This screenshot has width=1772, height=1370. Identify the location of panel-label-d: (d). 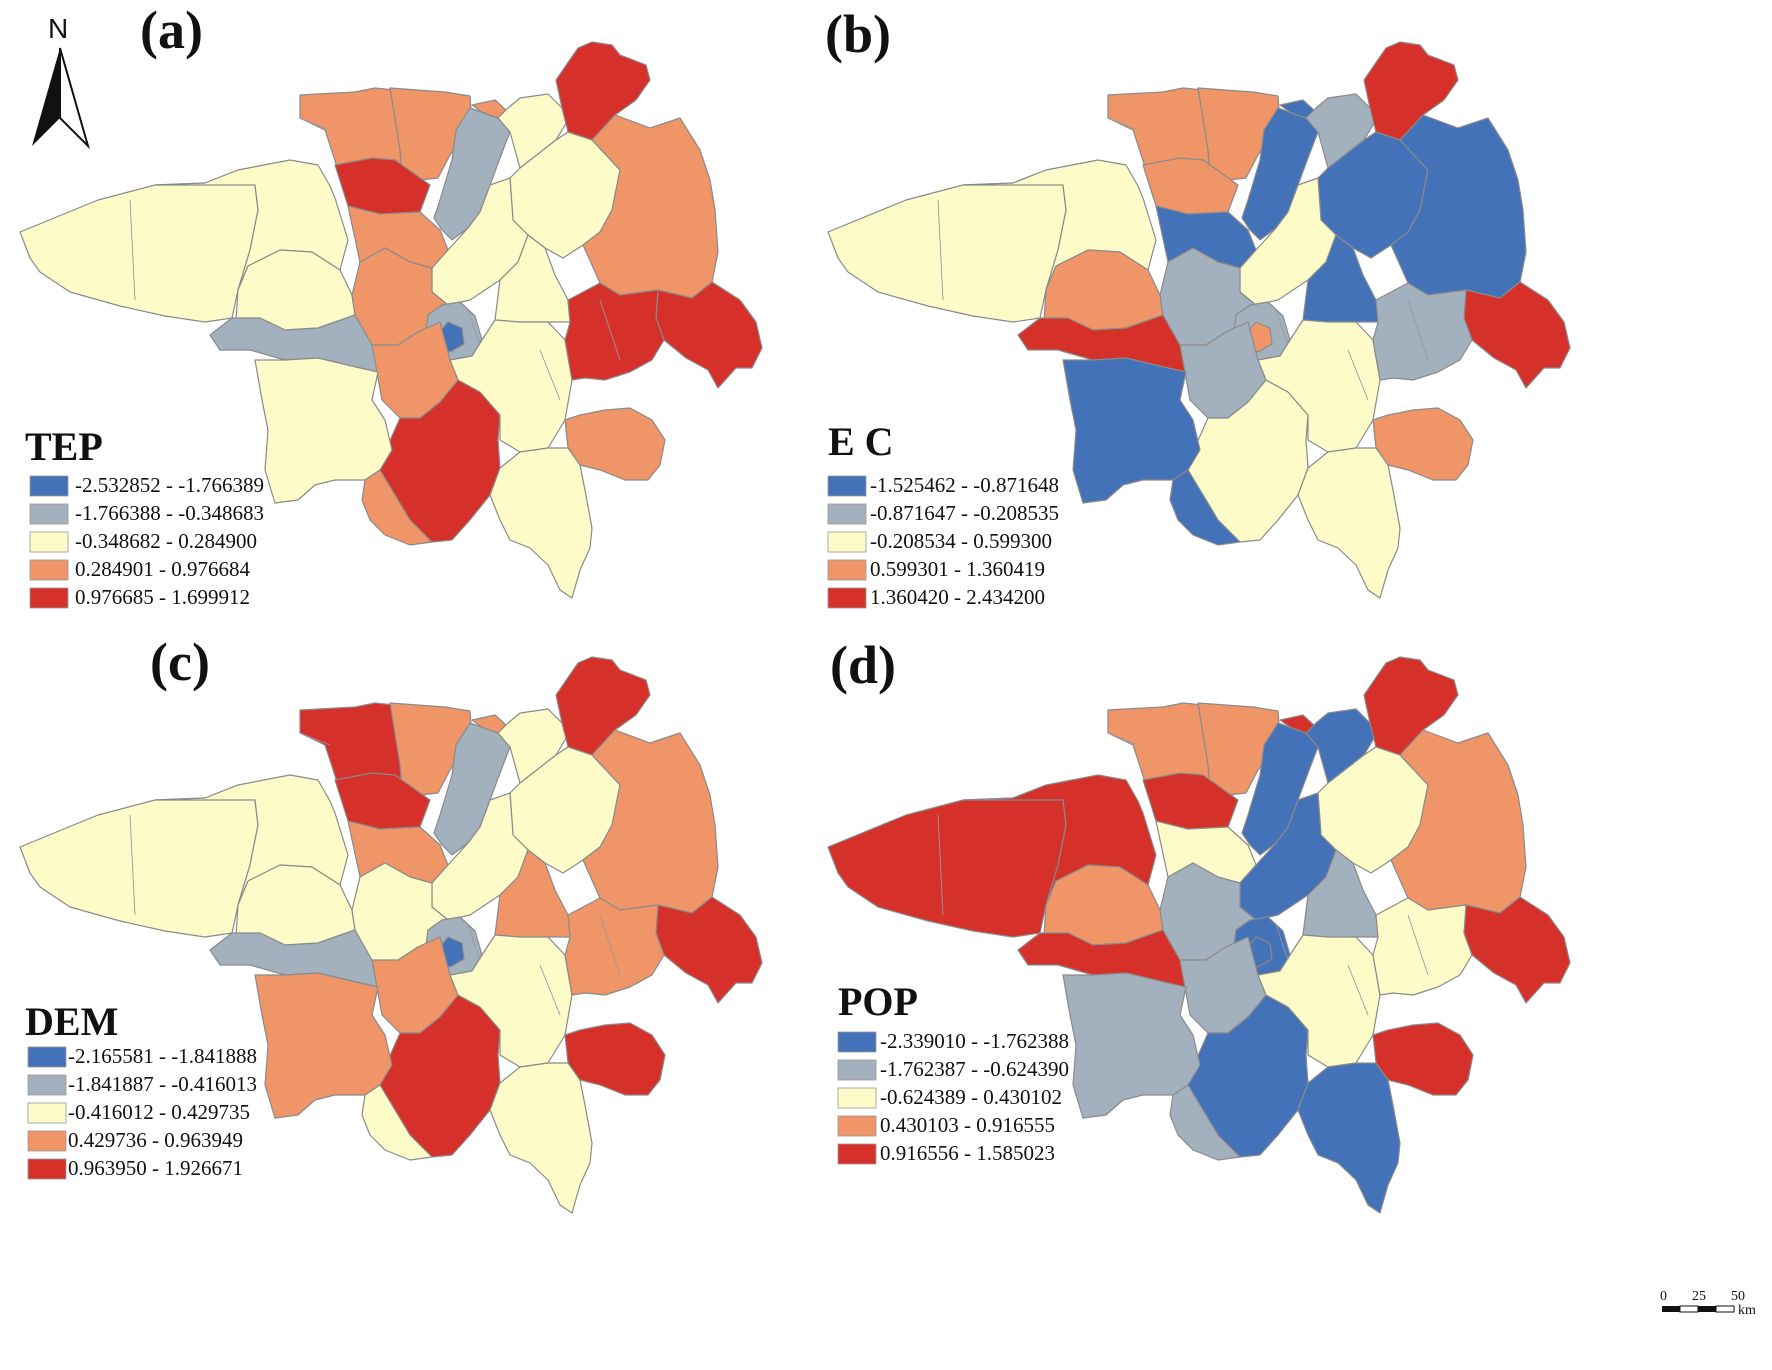
(863, 665).